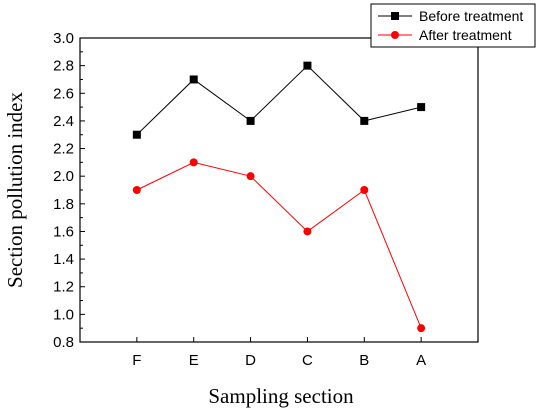 This screenshot has width=550, height=414. Describe the element at coordinates (364, 360) in the screenshot. I see `x-tick-label: B` at that location.